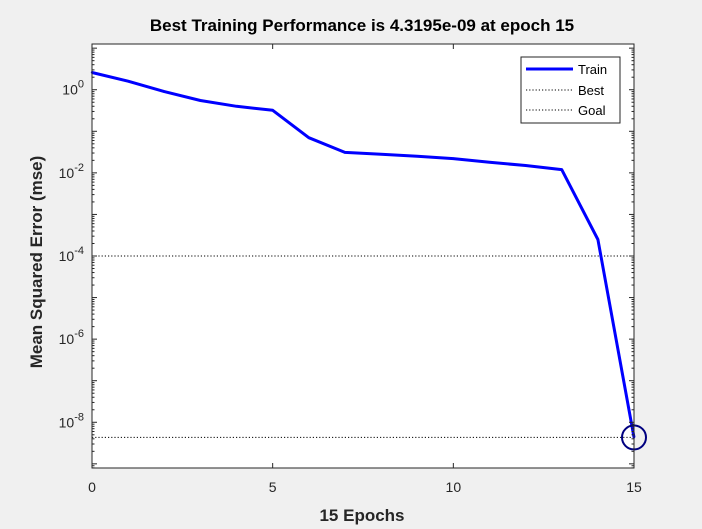 This screenshot has height=529, width=702. What do you see at coordinates (273, 487) in the screenshot?
I see `x-tick-label: 5` at bounding box center [273, 487].